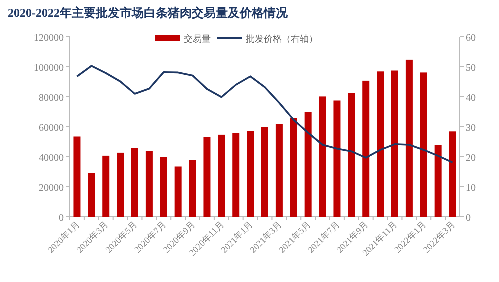 The width and height of the screenshot is (499, 282). What do you see at coordinates (471, 128) in the screenshot?
I see `y2-tick-label: 30` at bounding box center [471, 128].